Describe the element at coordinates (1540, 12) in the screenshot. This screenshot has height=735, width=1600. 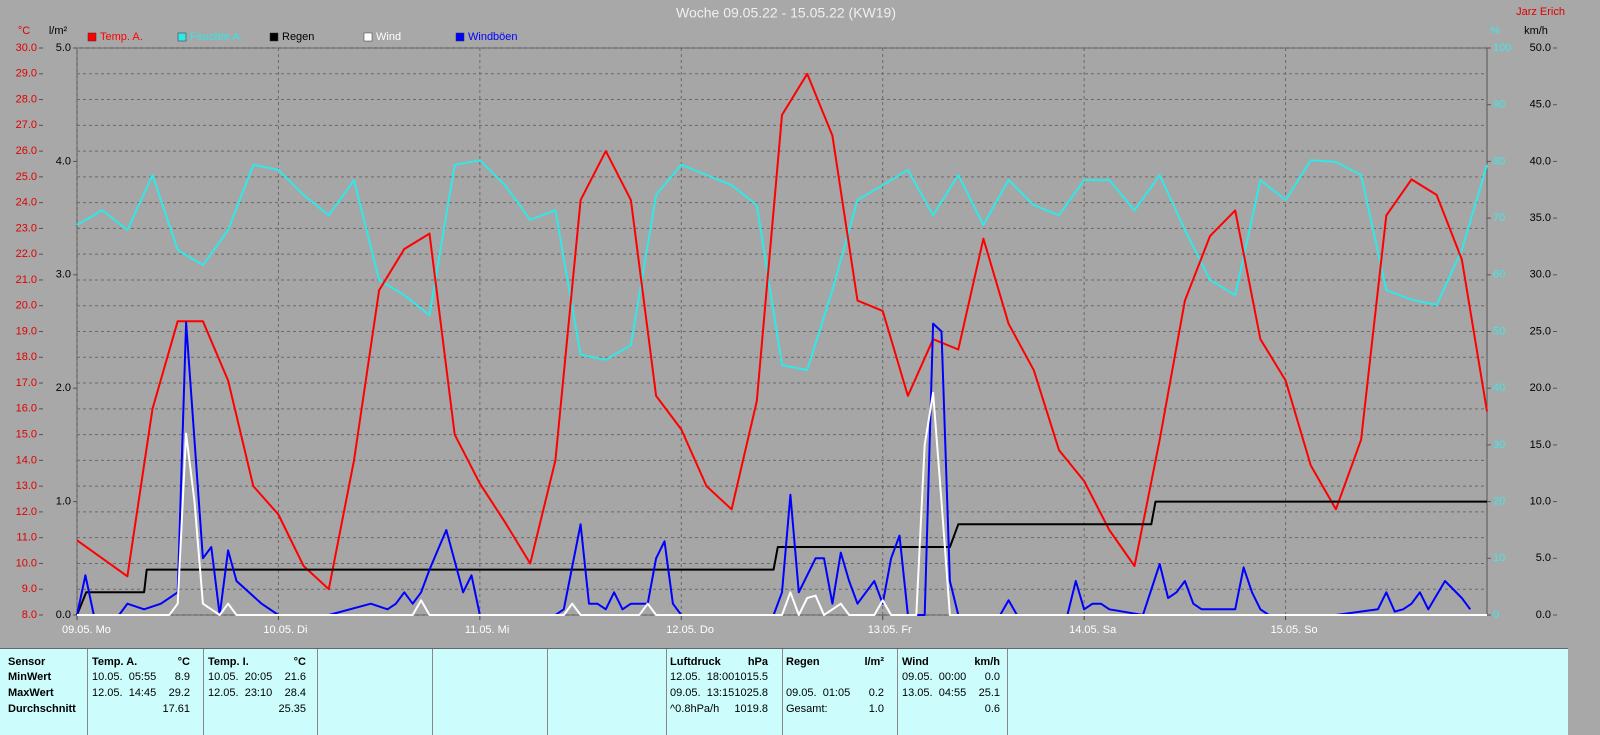
I see `author: Jarz Erich` at that location.